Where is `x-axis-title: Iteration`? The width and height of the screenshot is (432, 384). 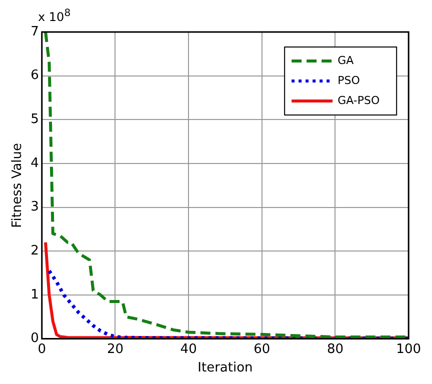
x-axis-title: Iteration is located at coordinates (225, 368).